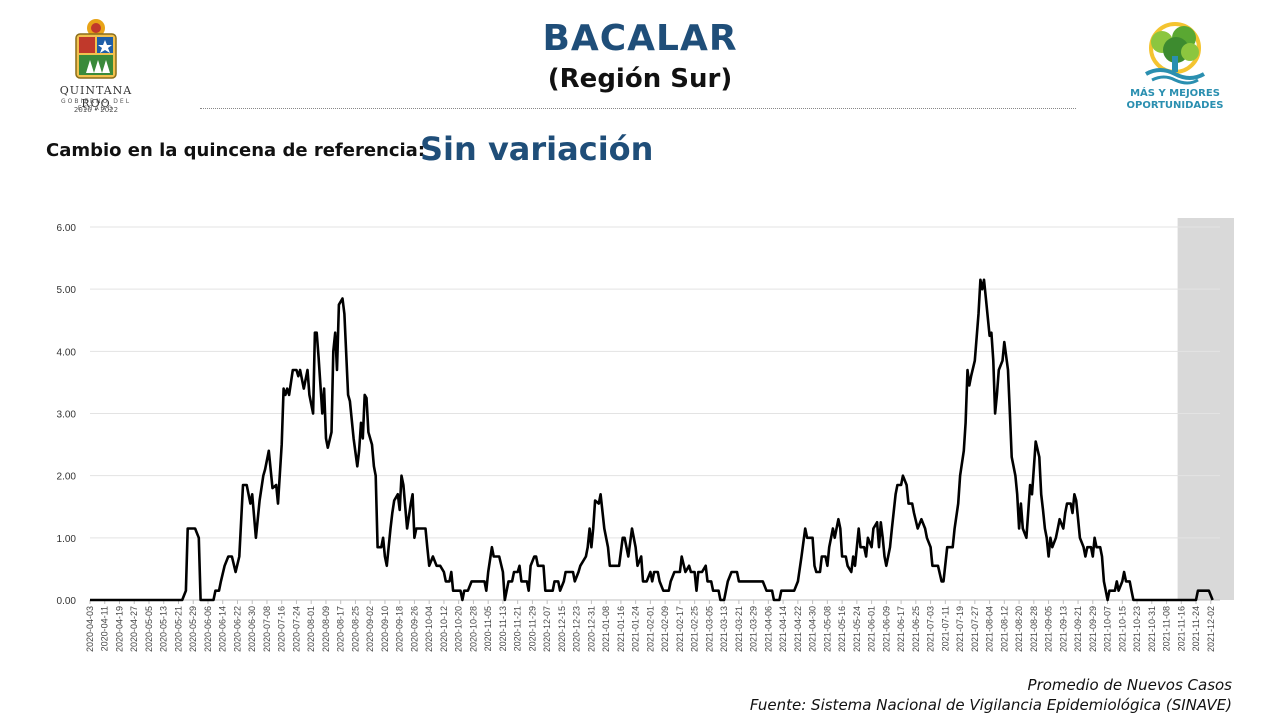 This screenshot has width=1280, height=720. What do you see at coordinates (975, 629) in the screenshot?
I see `x-tick-label: 2021-07-27` at bounding box center [975, 629].